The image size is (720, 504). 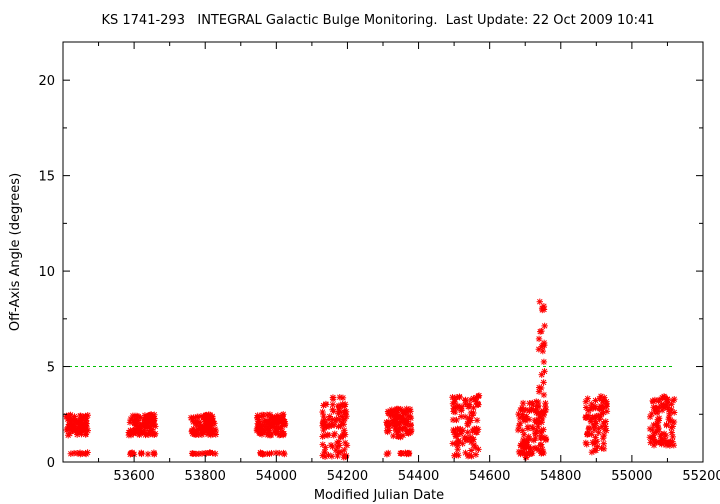 What do you see at coordinates (51, 368) in the screenshot?
I see `y-tick-label: 5` at bounding box center [51, 368].